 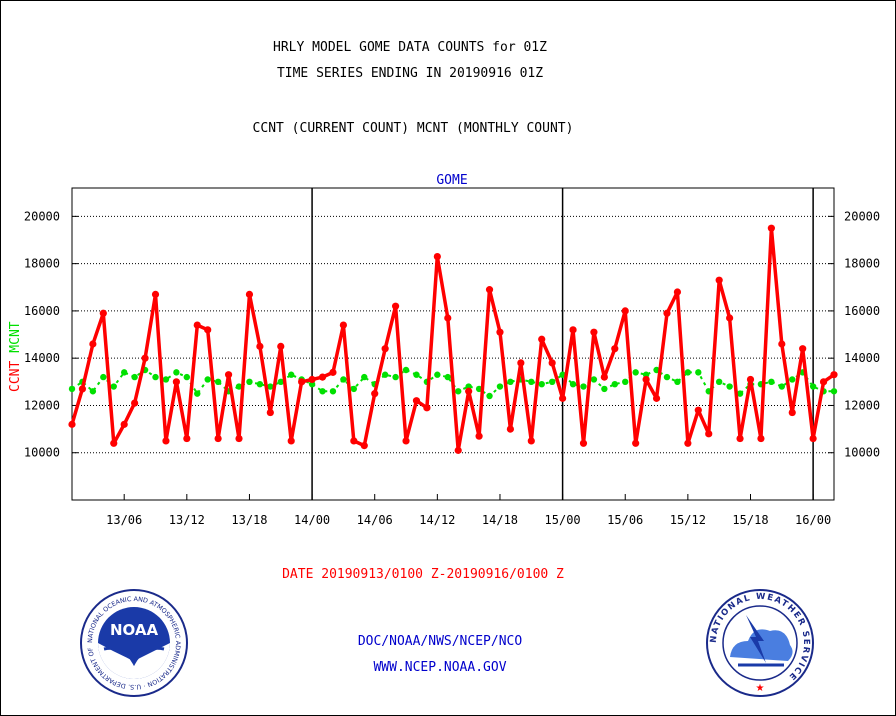 I want to click on nws-logo: ★ NATIONAL WEATHER SERVICE, so click(x=760, y=643).